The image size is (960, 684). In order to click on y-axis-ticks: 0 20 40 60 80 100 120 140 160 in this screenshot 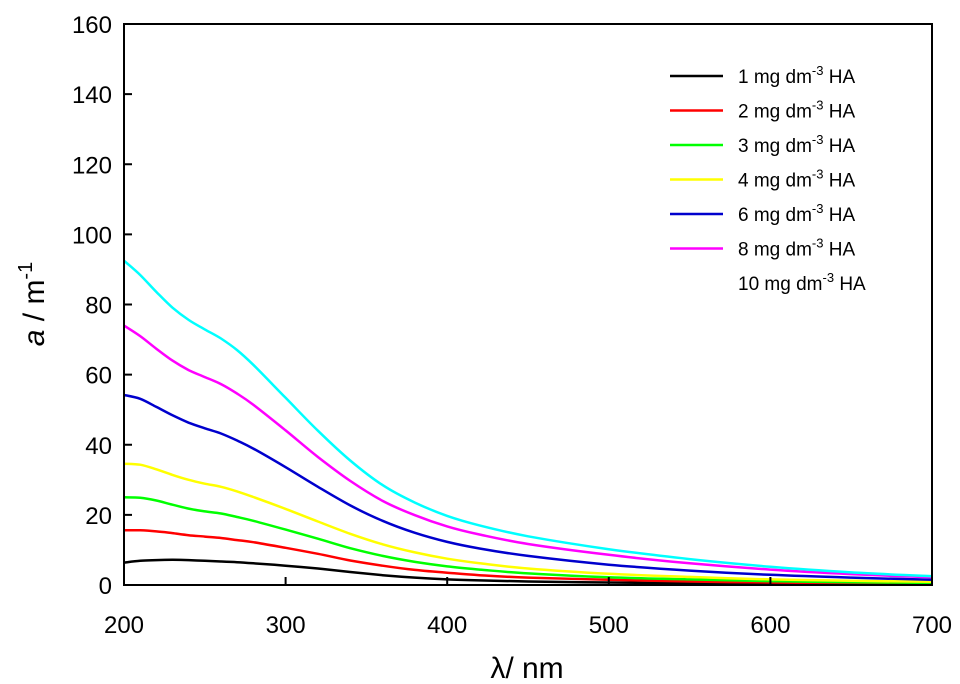, I will do `click(102, 306)`.